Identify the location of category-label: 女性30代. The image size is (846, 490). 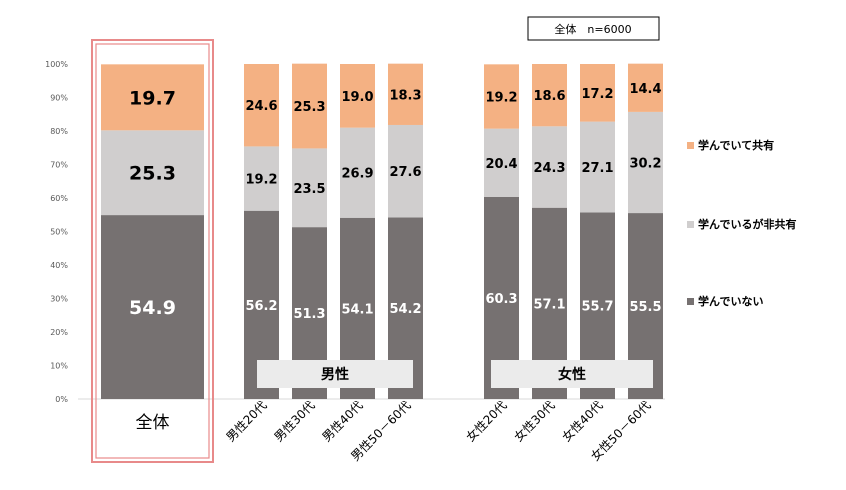
(534, 421).